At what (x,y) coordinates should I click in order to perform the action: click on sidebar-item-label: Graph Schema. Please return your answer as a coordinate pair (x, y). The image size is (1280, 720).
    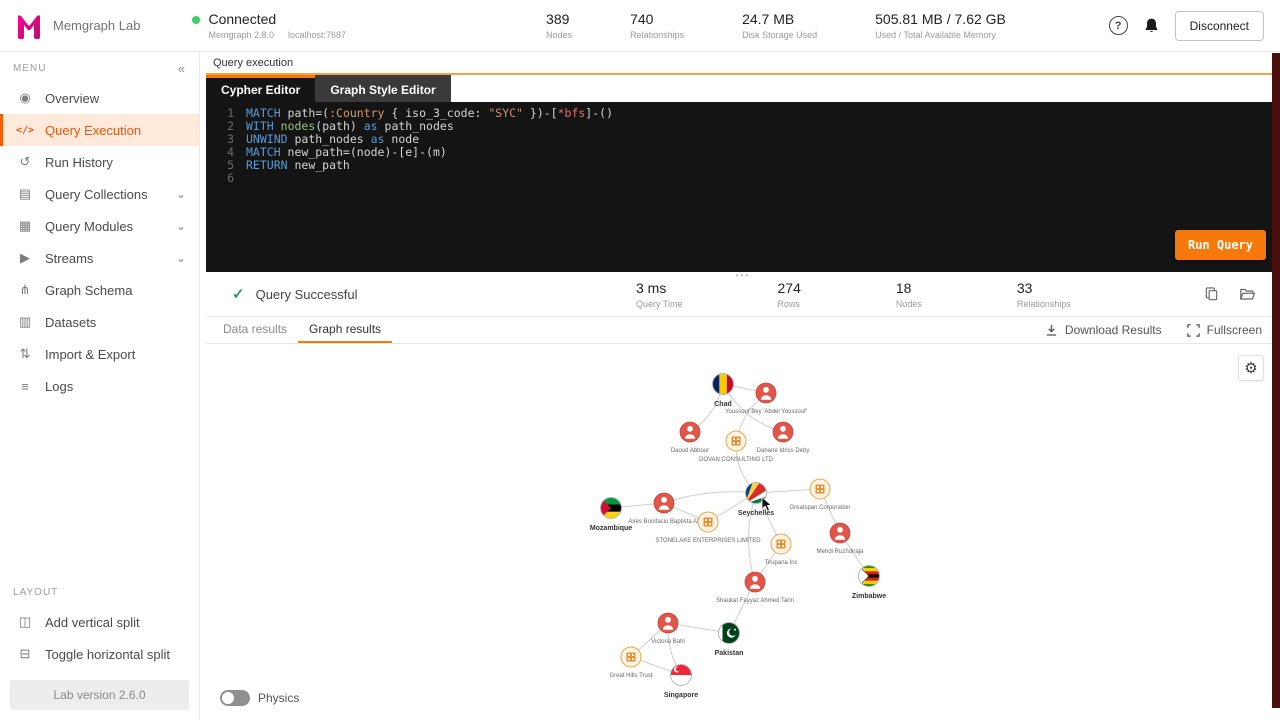
    Looking at the image, I should click on (89, 290).